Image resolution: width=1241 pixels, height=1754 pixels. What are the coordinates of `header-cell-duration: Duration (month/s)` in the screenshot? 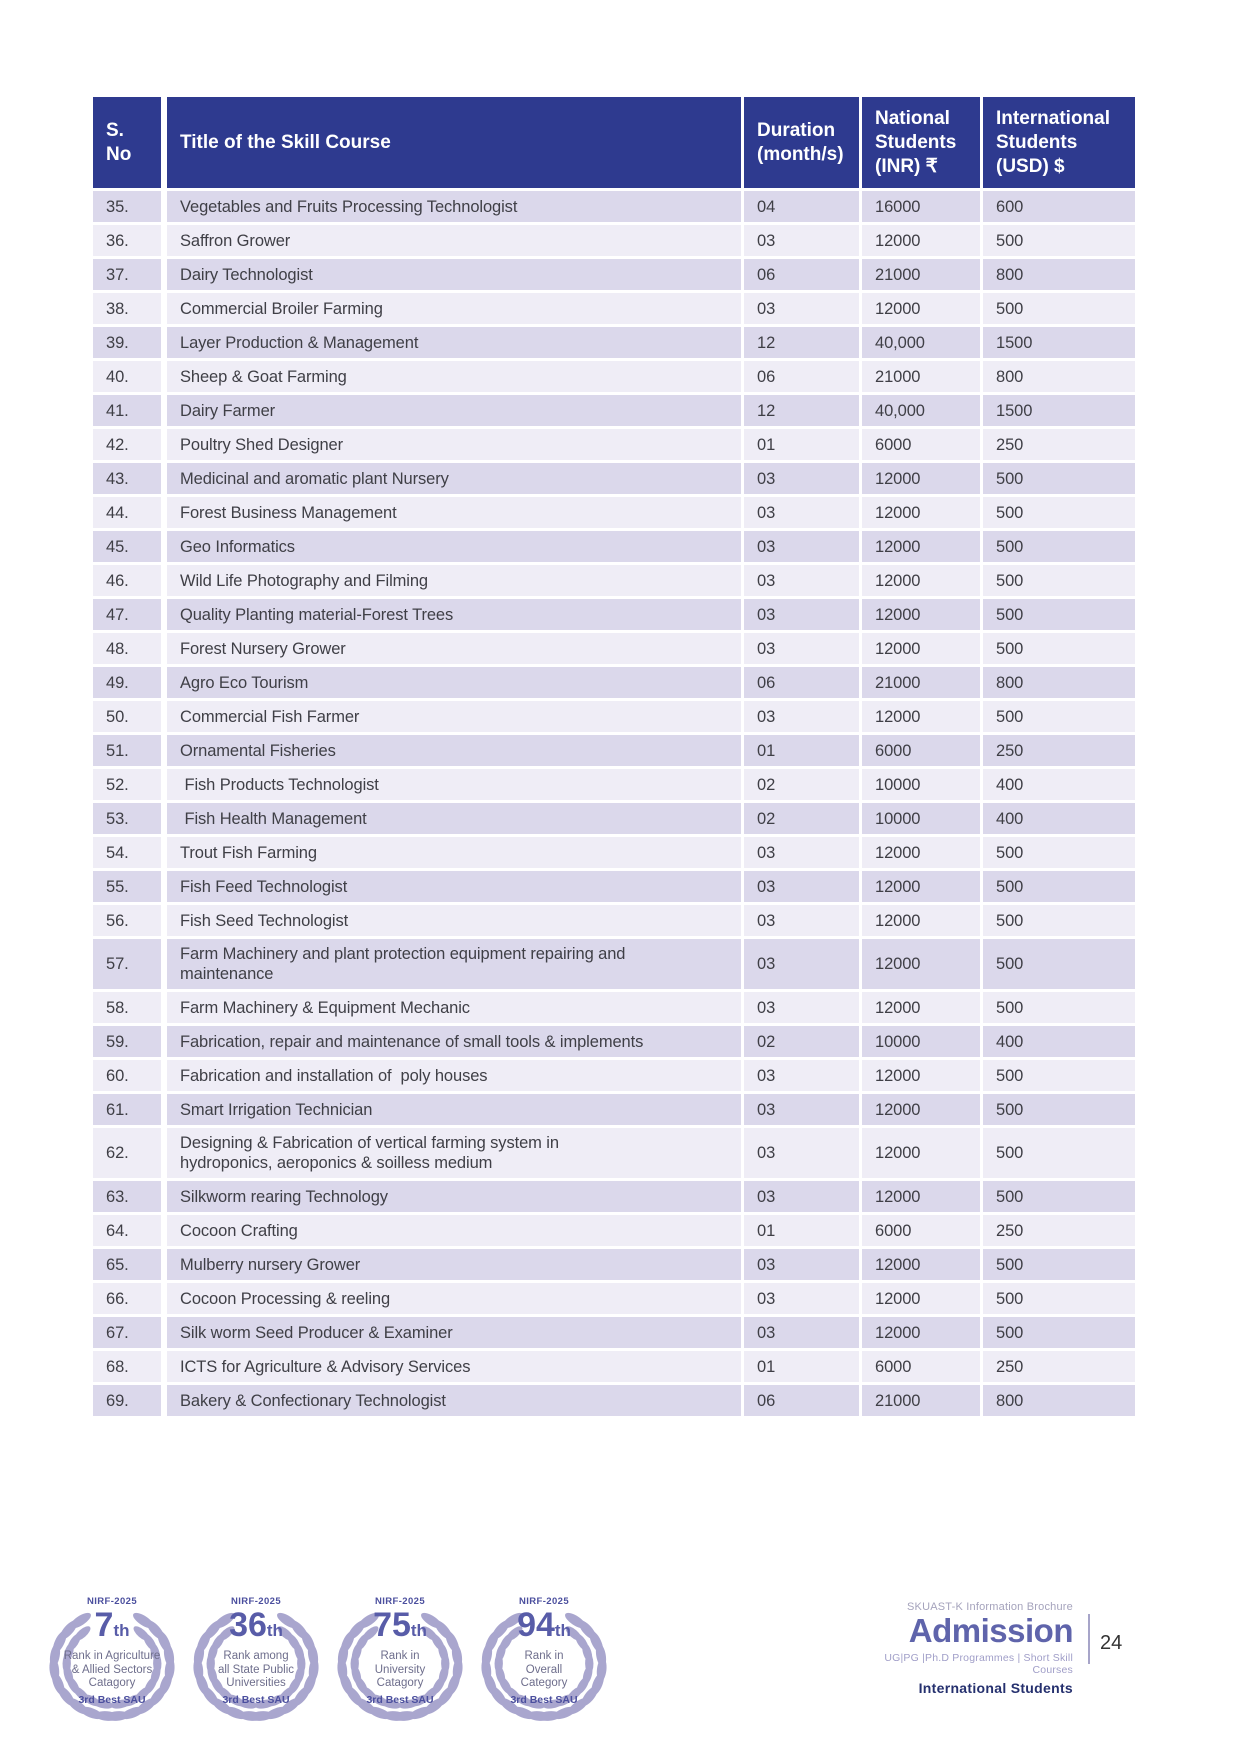 It's located at (801, 142).